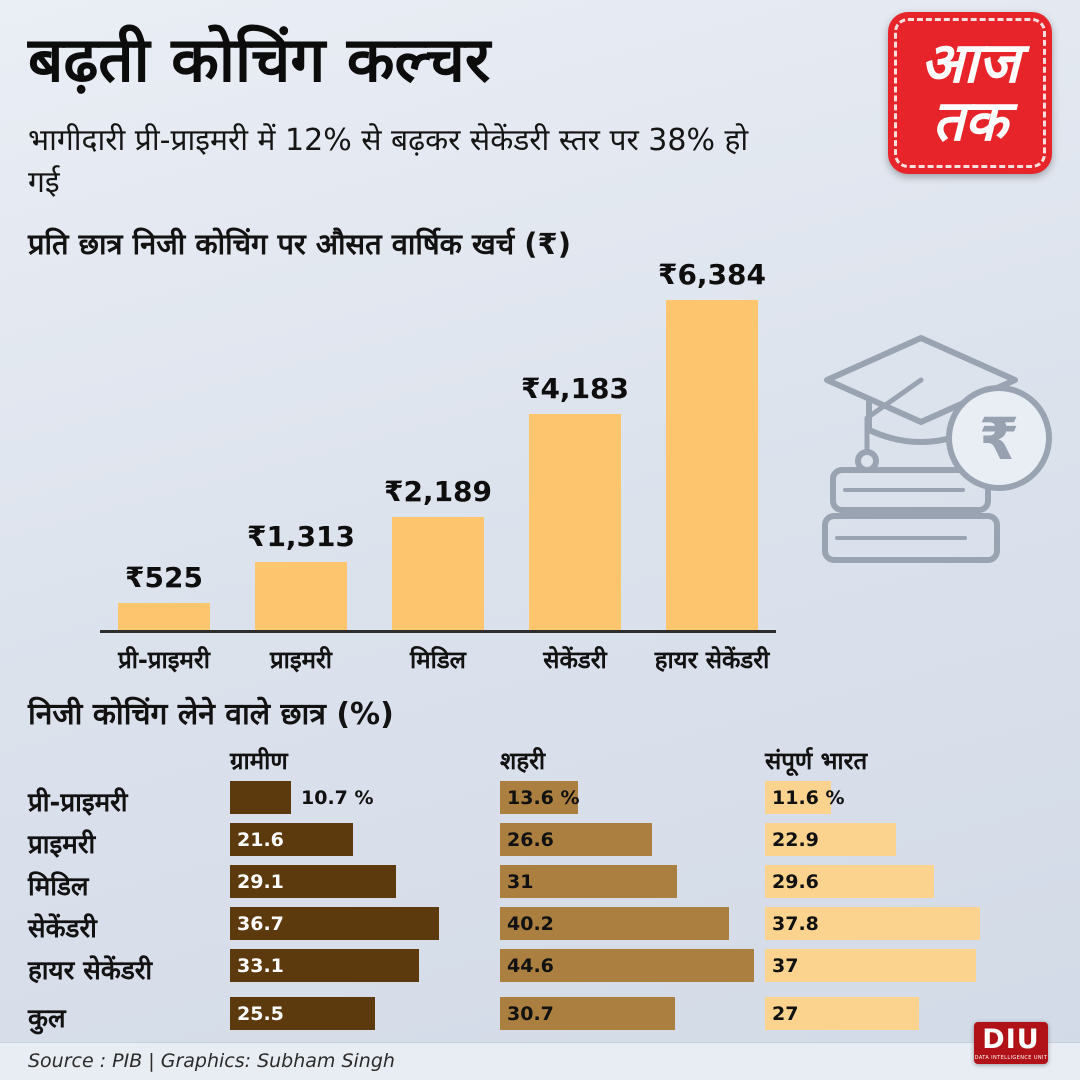 The height and width of the screenshot is (1080, 1080). Describe the element at coordinates (795, 923) in the screenshot. I see `bar-value-label: 37.8` at that location.